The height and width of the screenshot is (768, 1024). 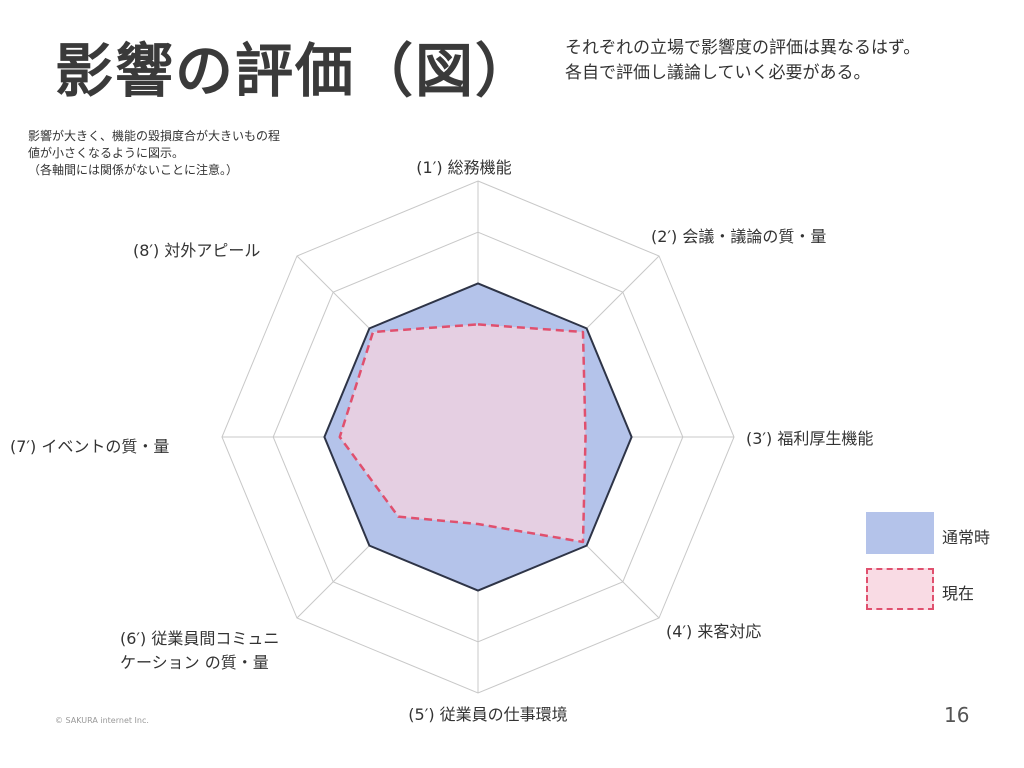 I want to click on axis-label: (8′) 対外アピール, so click(x=196, y=250).